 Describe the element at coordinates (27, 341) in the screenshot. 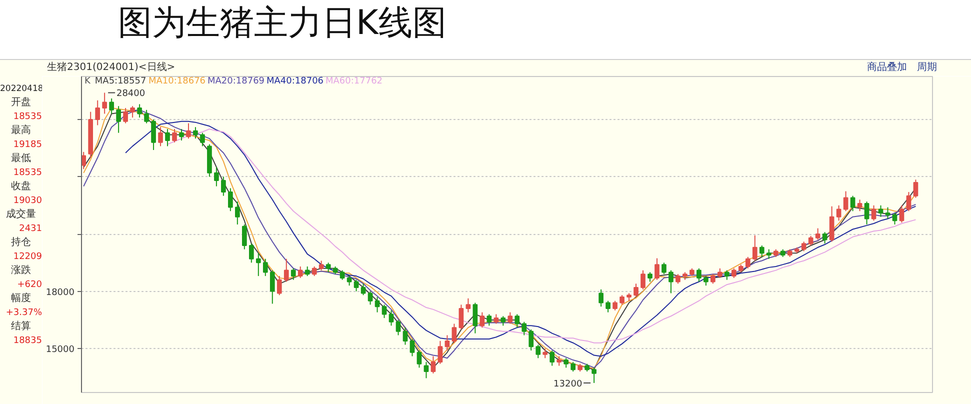

I see `text: 18835` at that location.